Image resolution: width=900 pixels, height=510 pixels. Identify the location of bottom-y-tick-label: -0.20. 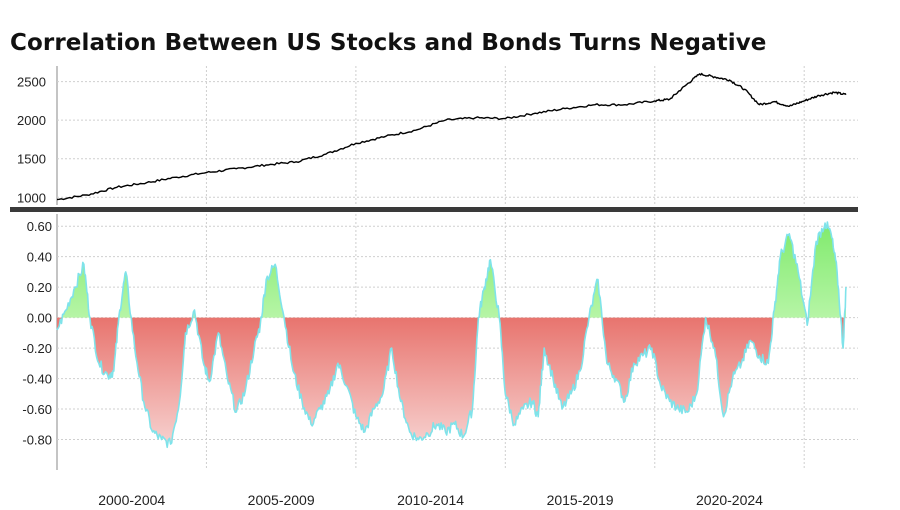
(37, 348).